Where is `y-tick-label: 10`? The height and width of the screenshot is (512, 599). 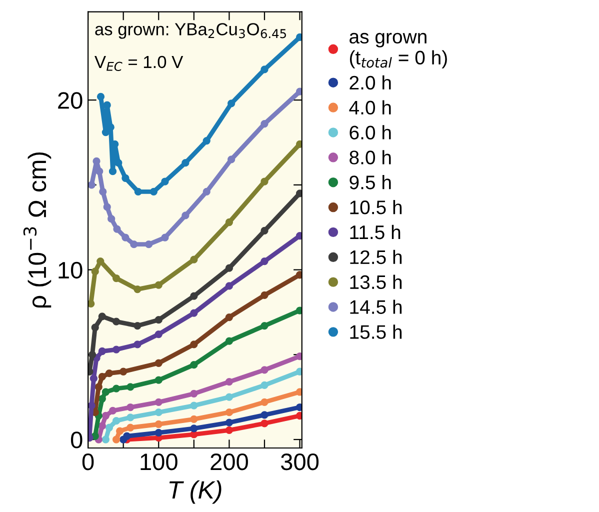
y-tick-label: 10 is located at coordinates (70, 270).